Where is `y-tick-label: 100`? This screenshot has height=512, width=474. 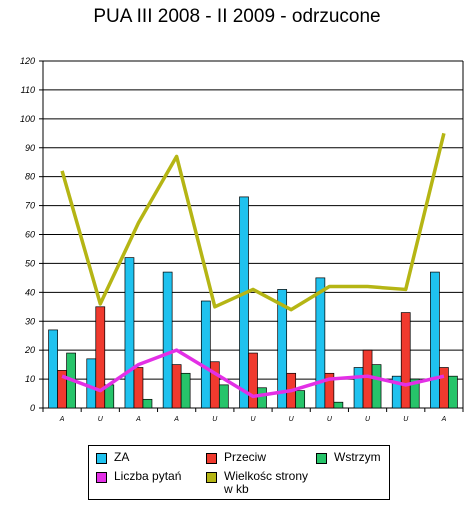 y-tick-label: 100 is located at coordinates (27, 119).